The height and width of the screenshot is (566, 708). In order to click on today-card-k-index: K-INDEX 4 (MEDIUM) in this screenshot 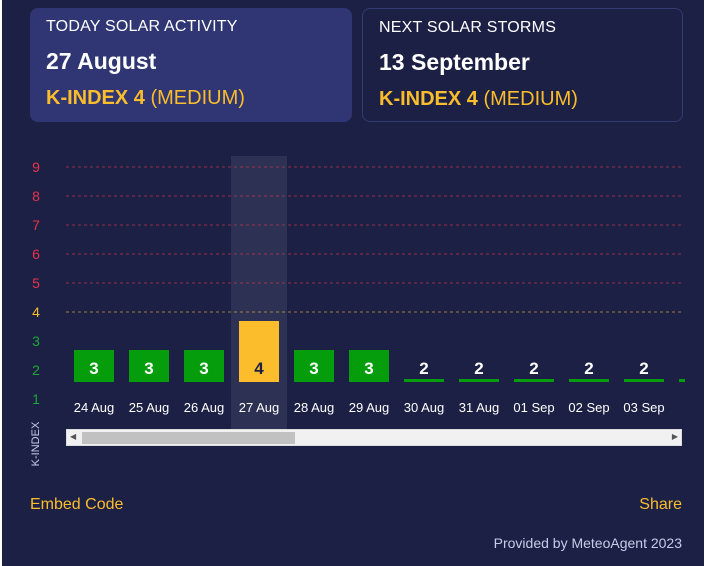, I will do `click(191, 98)`.